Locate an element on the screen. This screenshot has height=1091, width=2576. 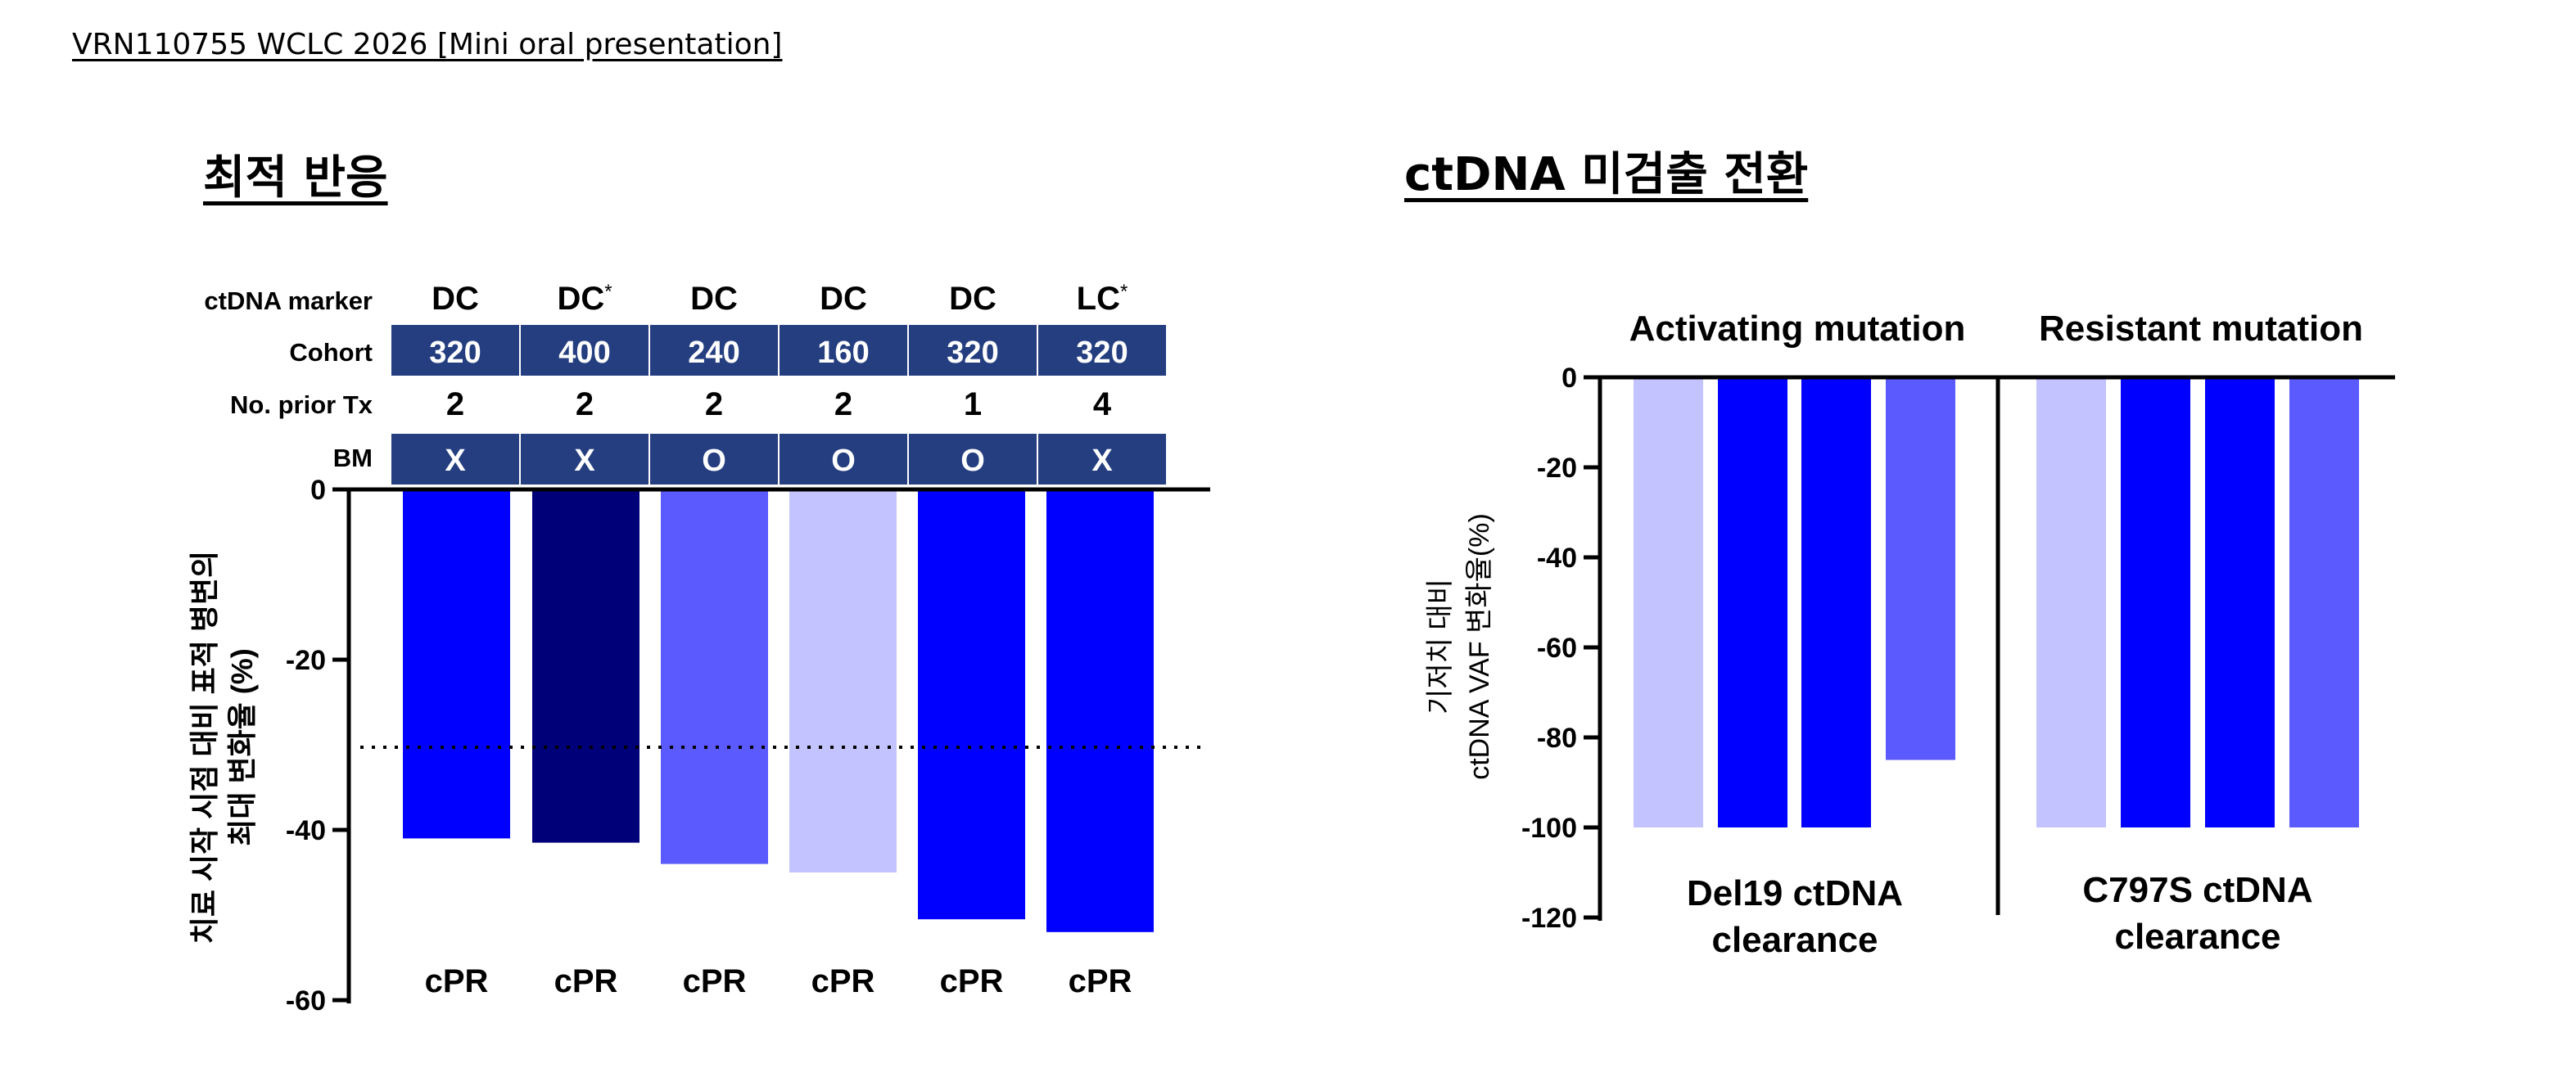
row-label-cohort: Cohort is located at coordinates (331, 352).